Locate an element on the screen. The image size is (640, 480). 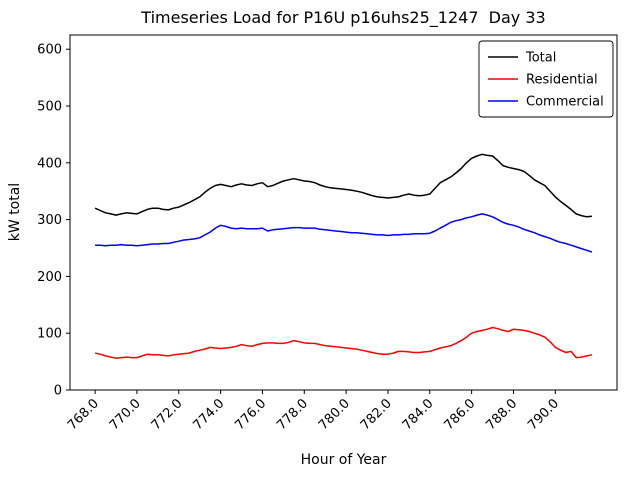
y-tick-label: 300 is located at coordinates (49, 220).